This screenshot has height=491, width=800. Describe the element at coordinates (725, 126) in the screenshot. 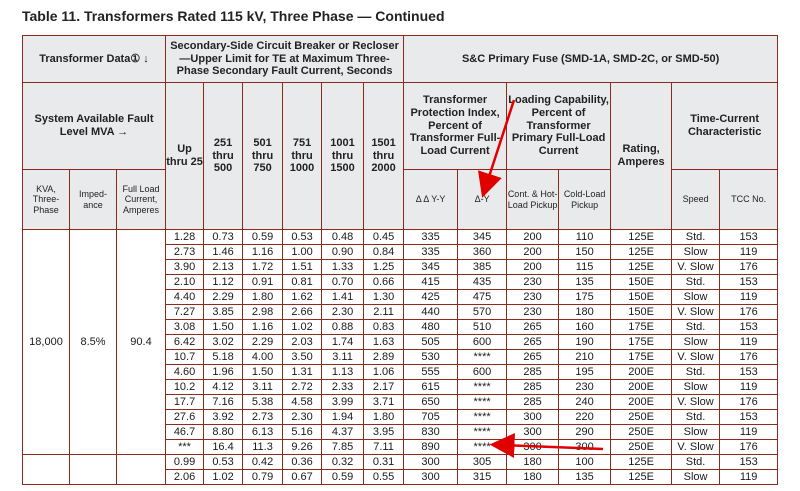

I see `header-time-current: Time-Current Characteristic` at that location.